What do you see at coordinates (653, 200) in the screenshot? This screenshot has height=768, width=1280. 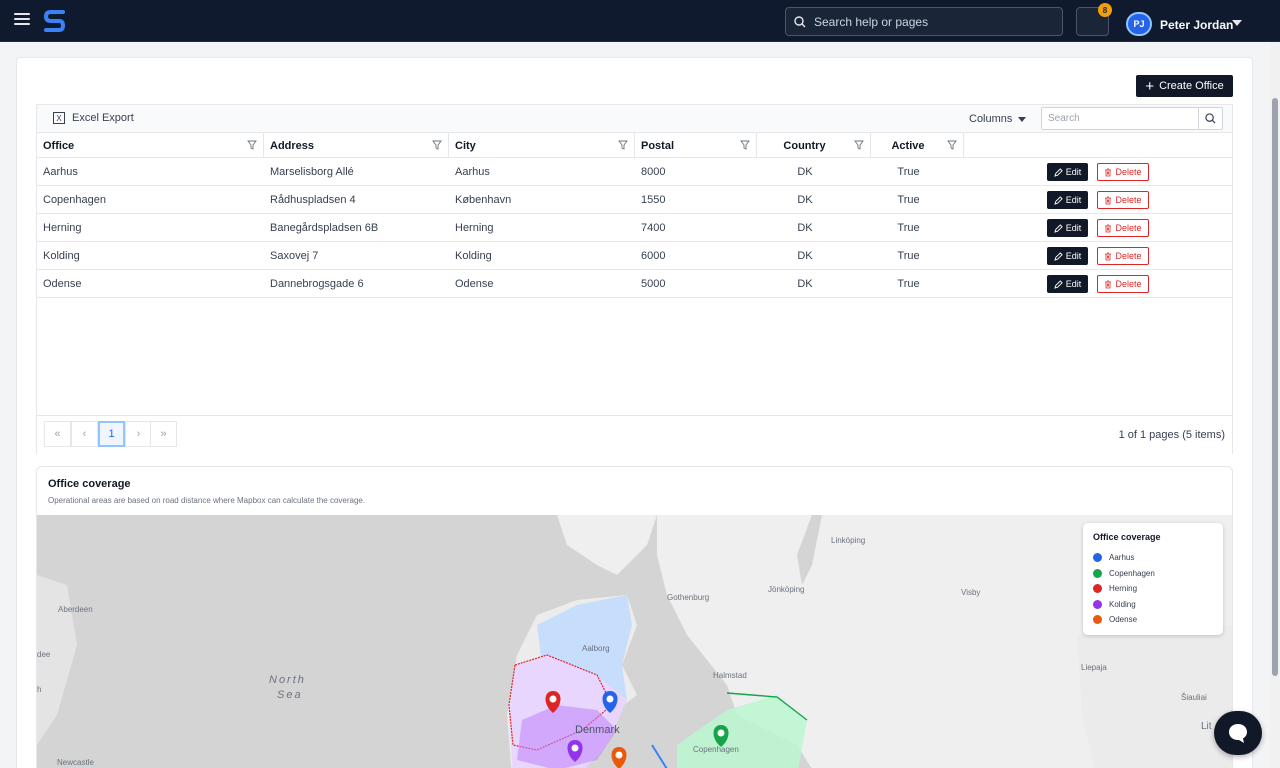 I see `cell-postal: 1550` at bounding box center [653, 200].